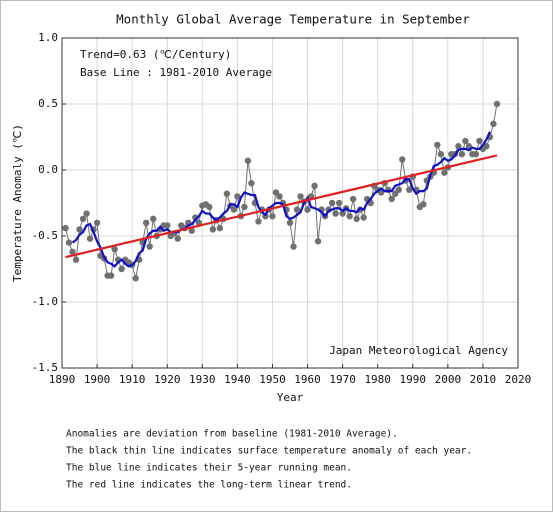  What do you see at coordinates (413, 379) in the screenshot?
I see `x-tick-label: 1990` at bounding box center [413, 379].